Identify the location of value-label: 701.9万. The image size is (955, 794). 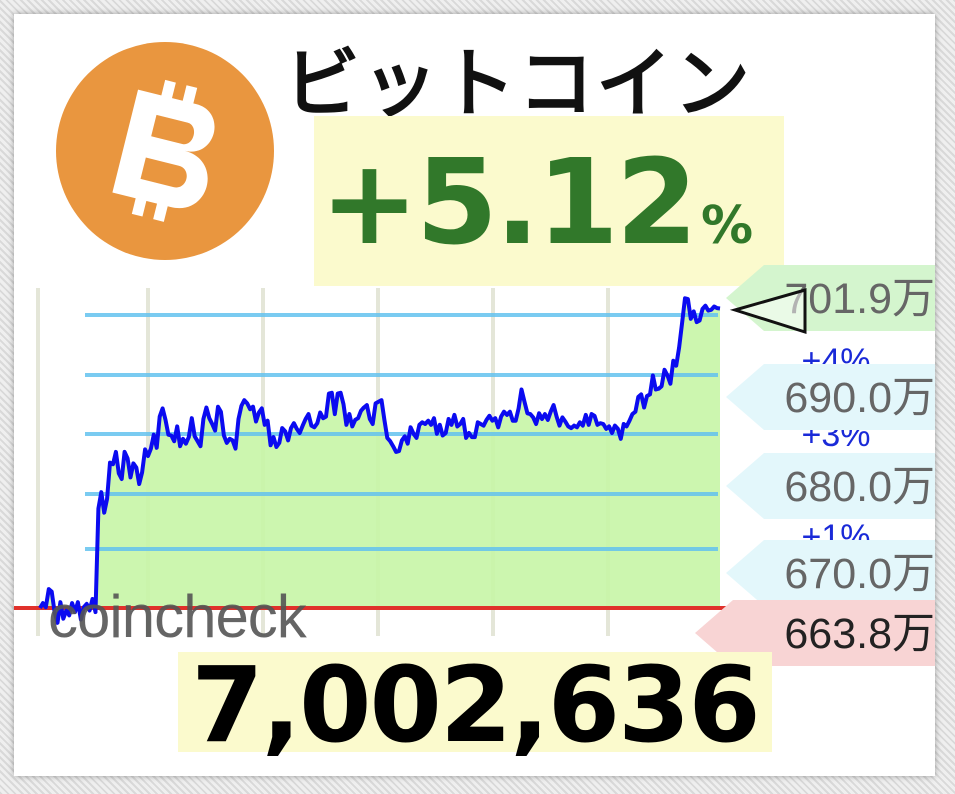
(859, 299).